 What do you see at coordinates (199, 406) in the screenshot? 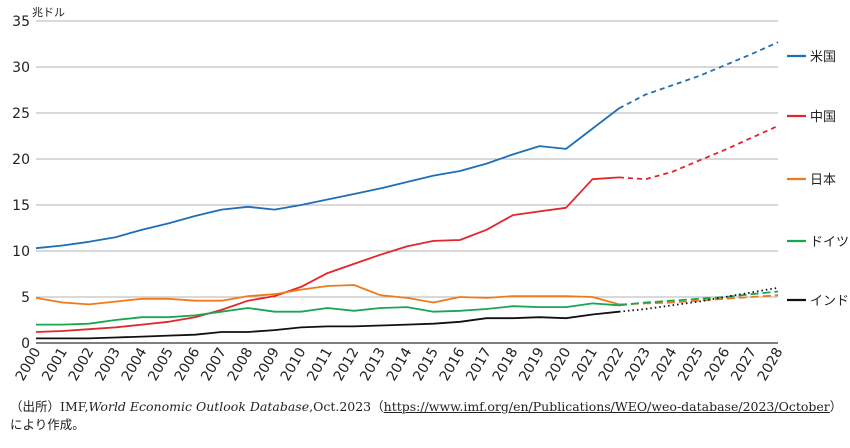
I see `source-database: World Economic Outlook Database` at bounding box center [199, 406].